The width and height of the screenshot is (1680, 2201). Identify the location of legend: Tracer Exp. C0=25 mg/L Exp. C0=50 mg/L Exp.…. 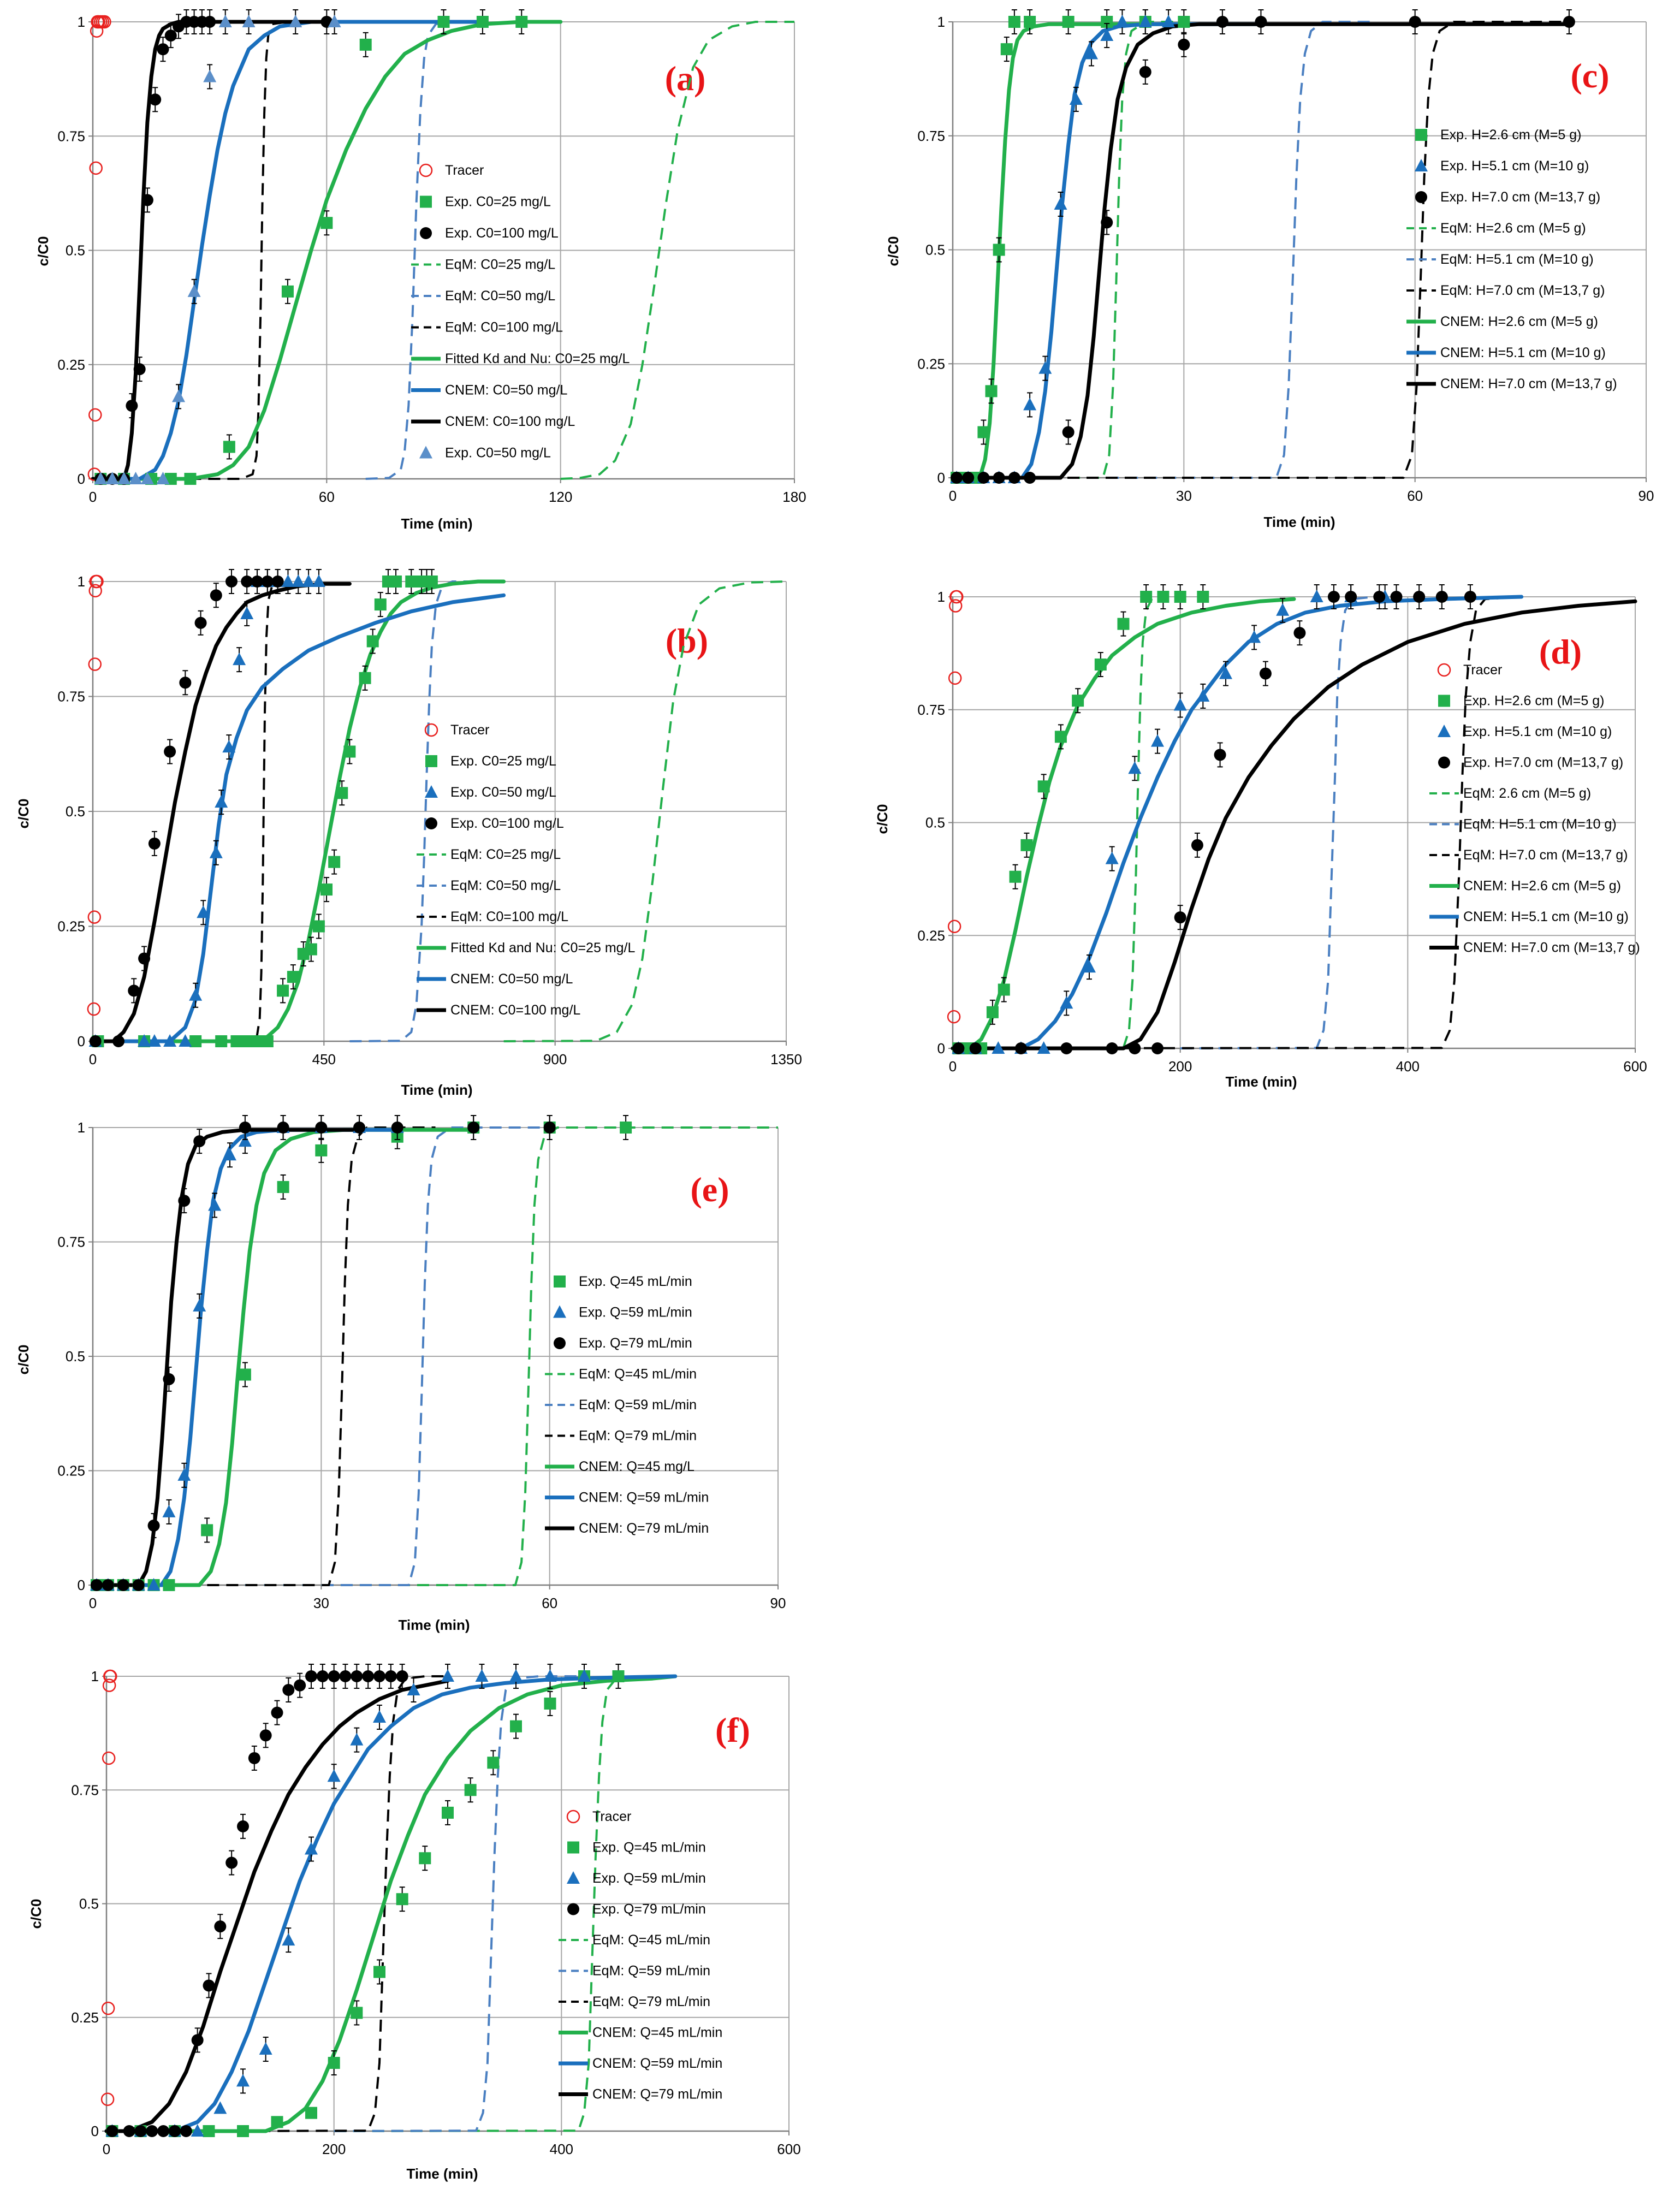
(526, 870).